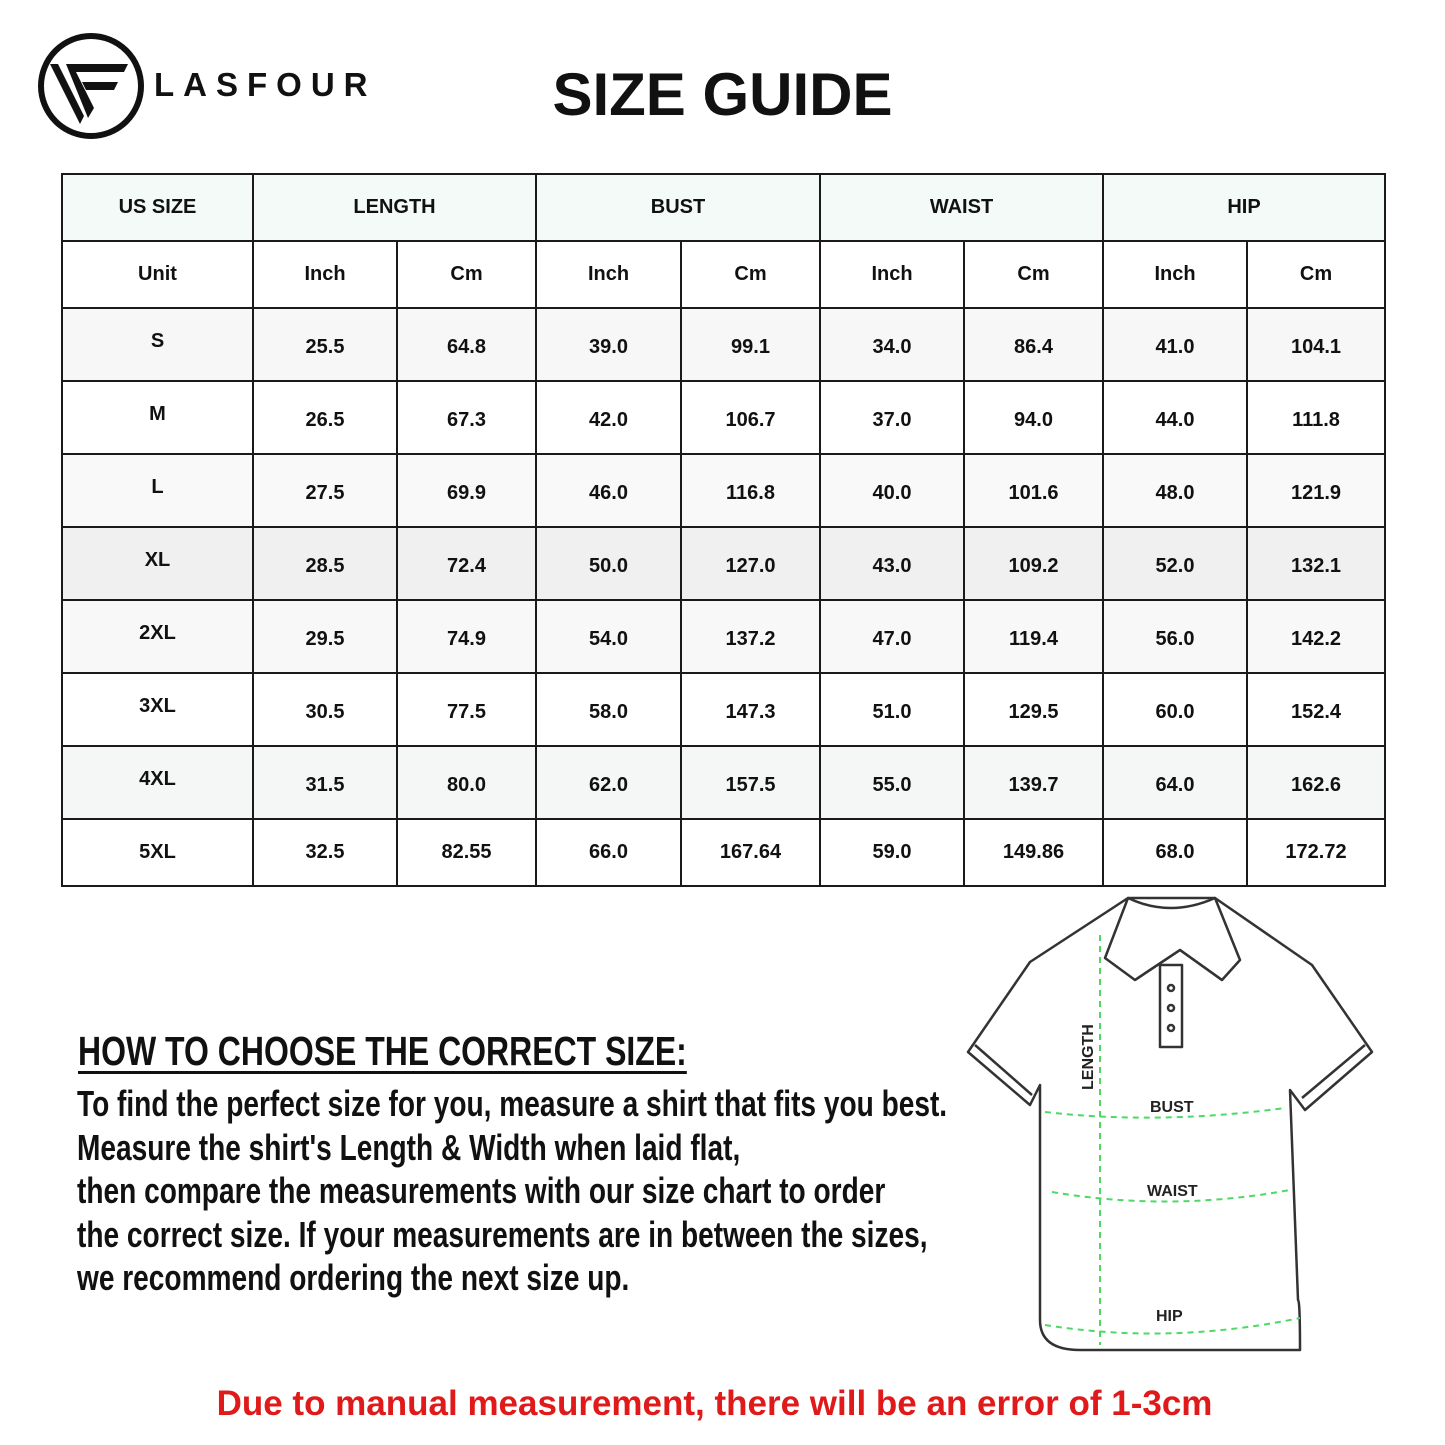 This screenshot has height=1445, width=1445. I want to click on size-label-cell: S, so click(157, 344).